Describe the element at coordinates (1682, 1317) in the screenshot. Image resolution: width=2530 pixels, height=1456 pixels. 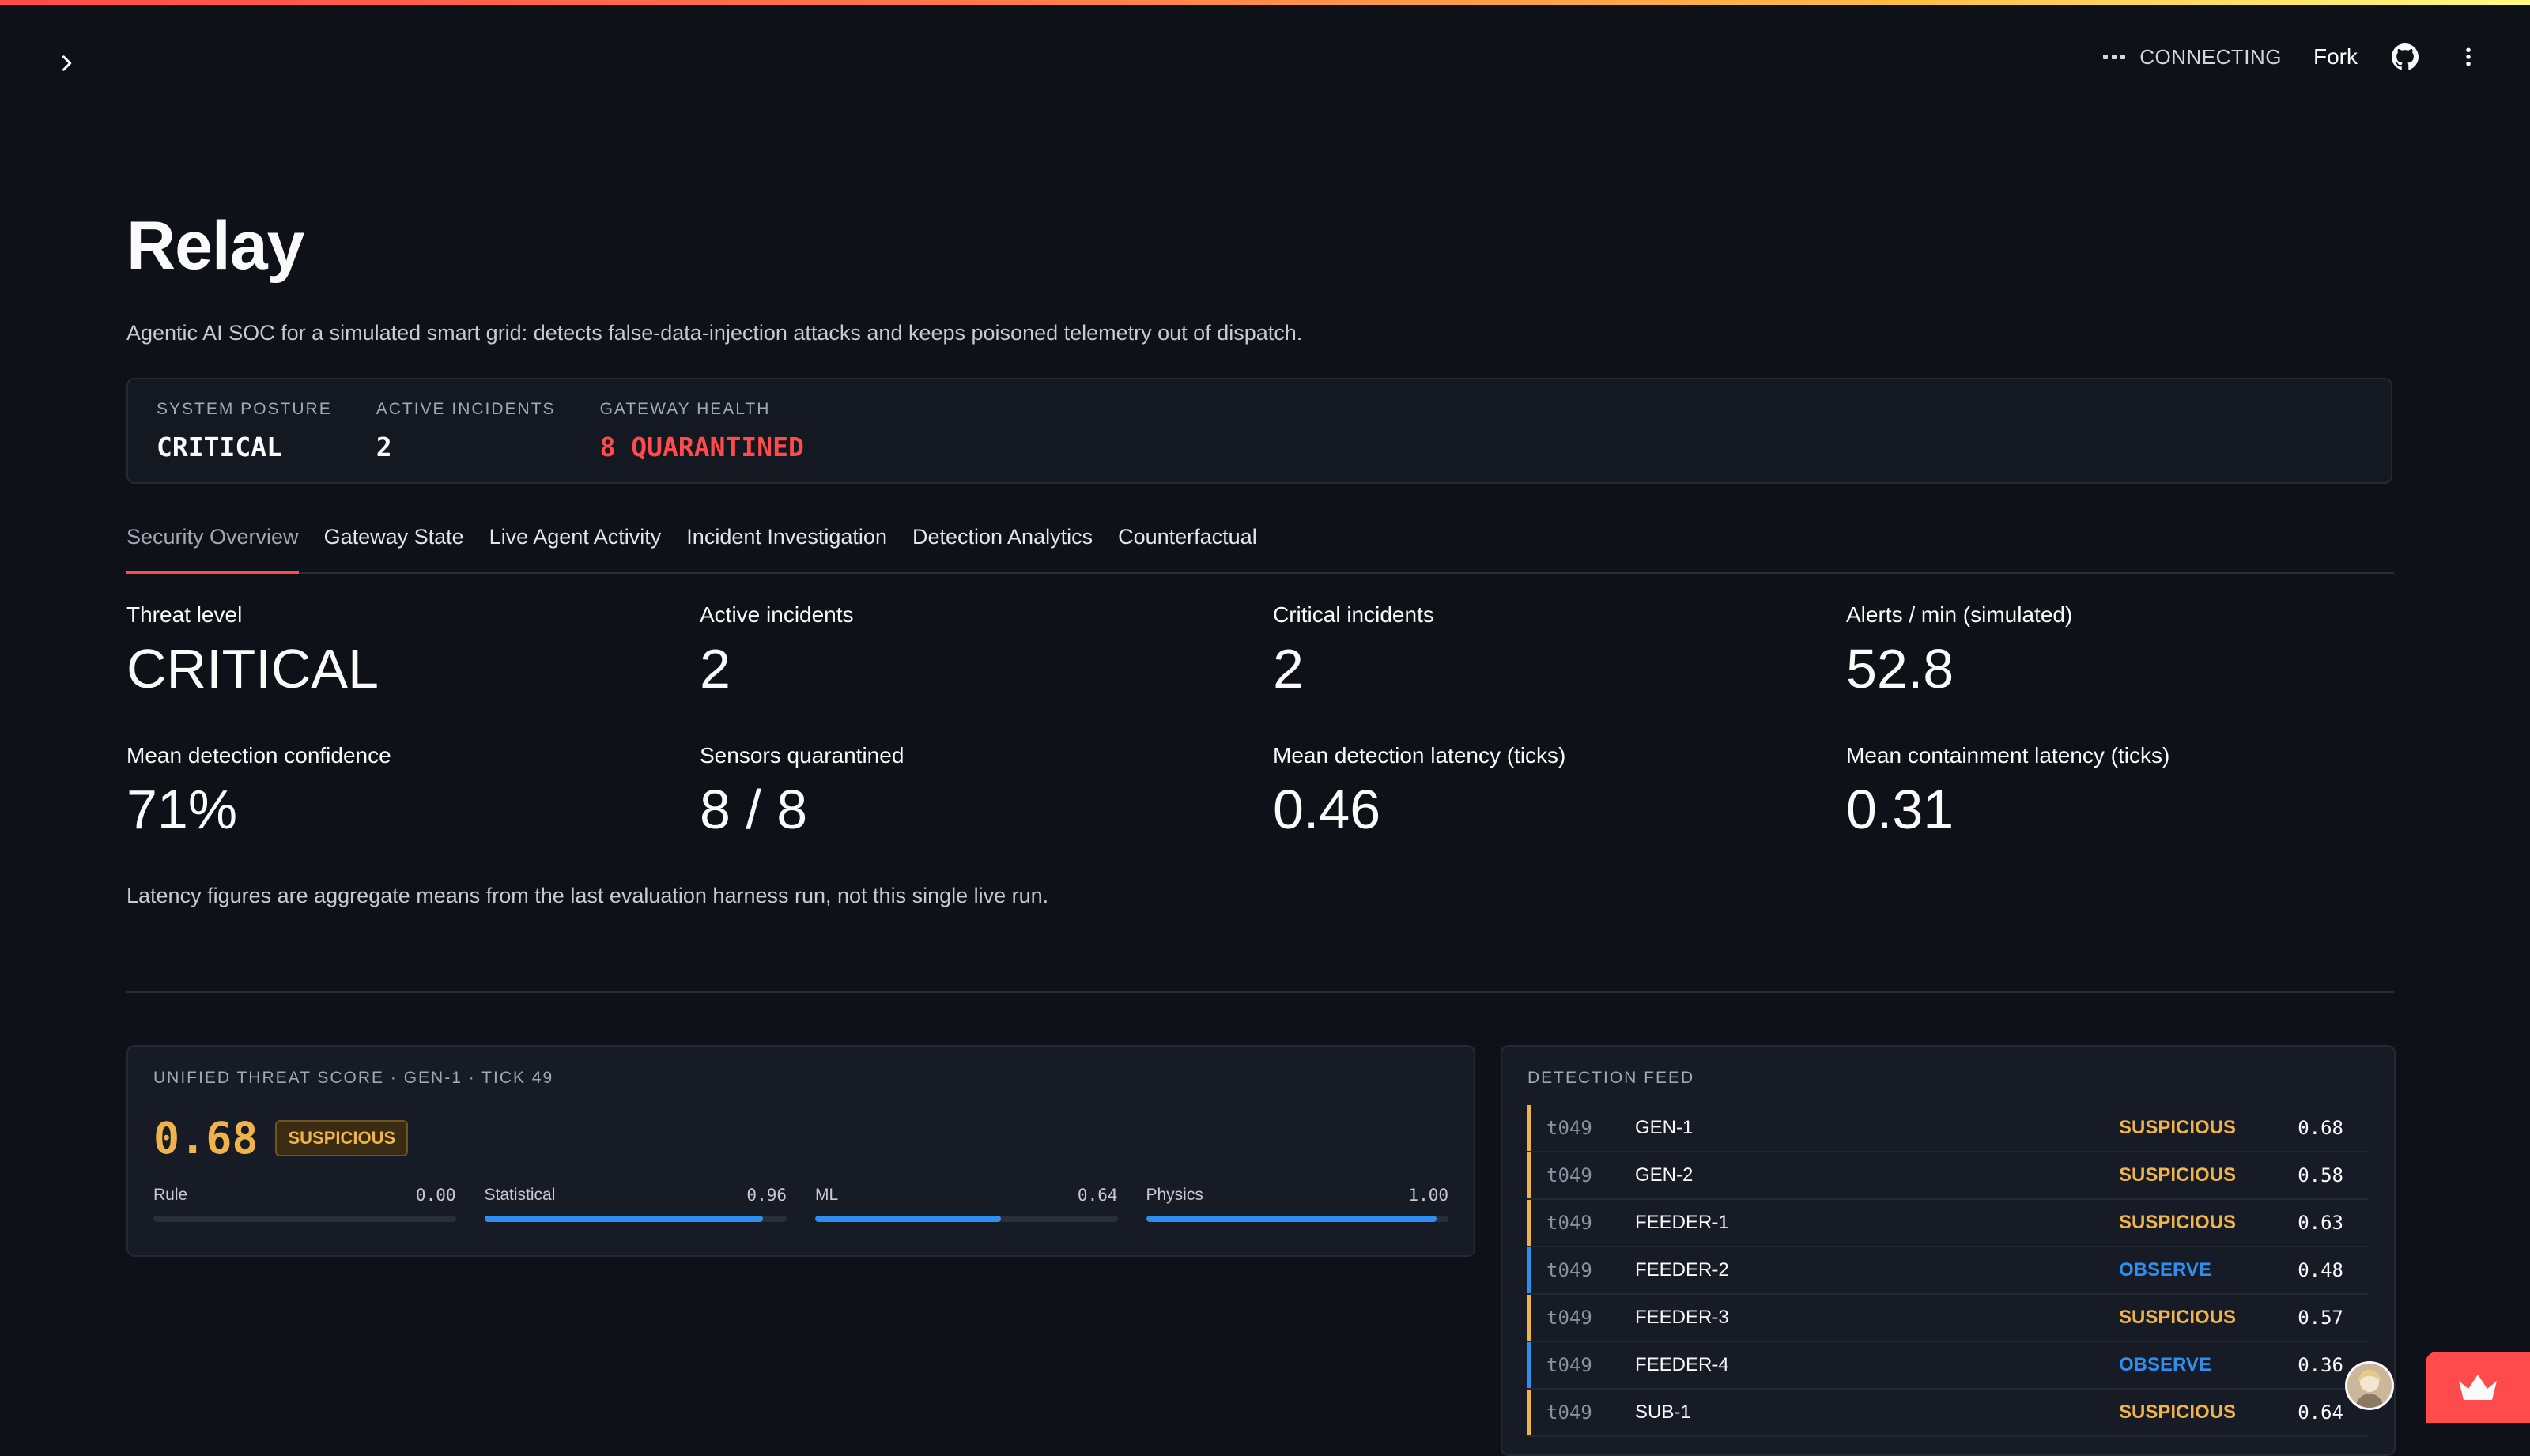
I see `feed-asset: FEEDER-3` at that location.